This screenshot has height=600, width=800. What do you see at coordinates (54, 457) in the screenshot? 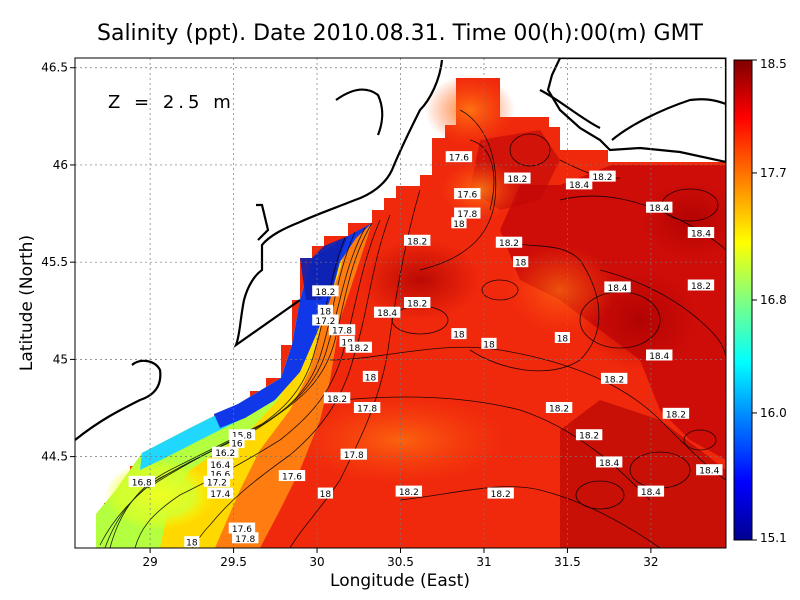
I see `y-tick-label: 44.5` at bounding box center [54, 457].